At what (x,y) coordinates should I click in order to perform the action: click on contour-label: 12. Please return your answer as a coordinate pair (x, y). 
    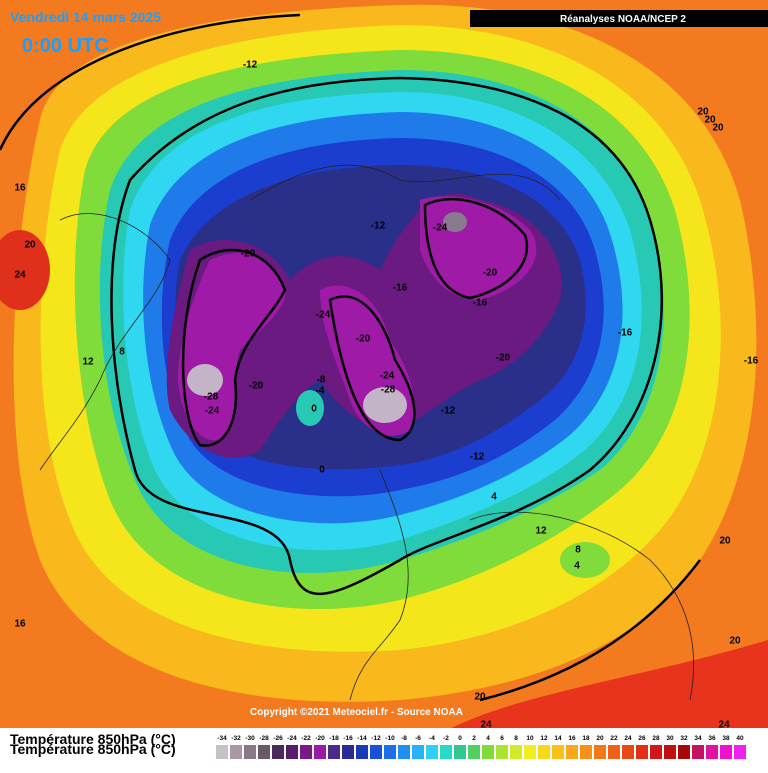
    Looking at the image, I should click on (88, 362).